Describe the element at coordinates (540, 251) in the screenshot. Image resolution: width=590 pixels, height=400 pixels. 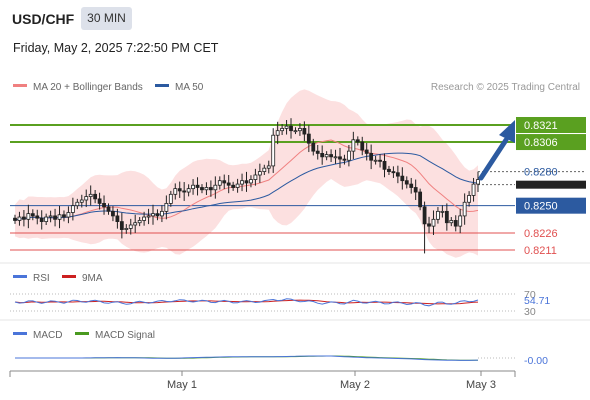
I see `support-label: 0.8211` at that location.